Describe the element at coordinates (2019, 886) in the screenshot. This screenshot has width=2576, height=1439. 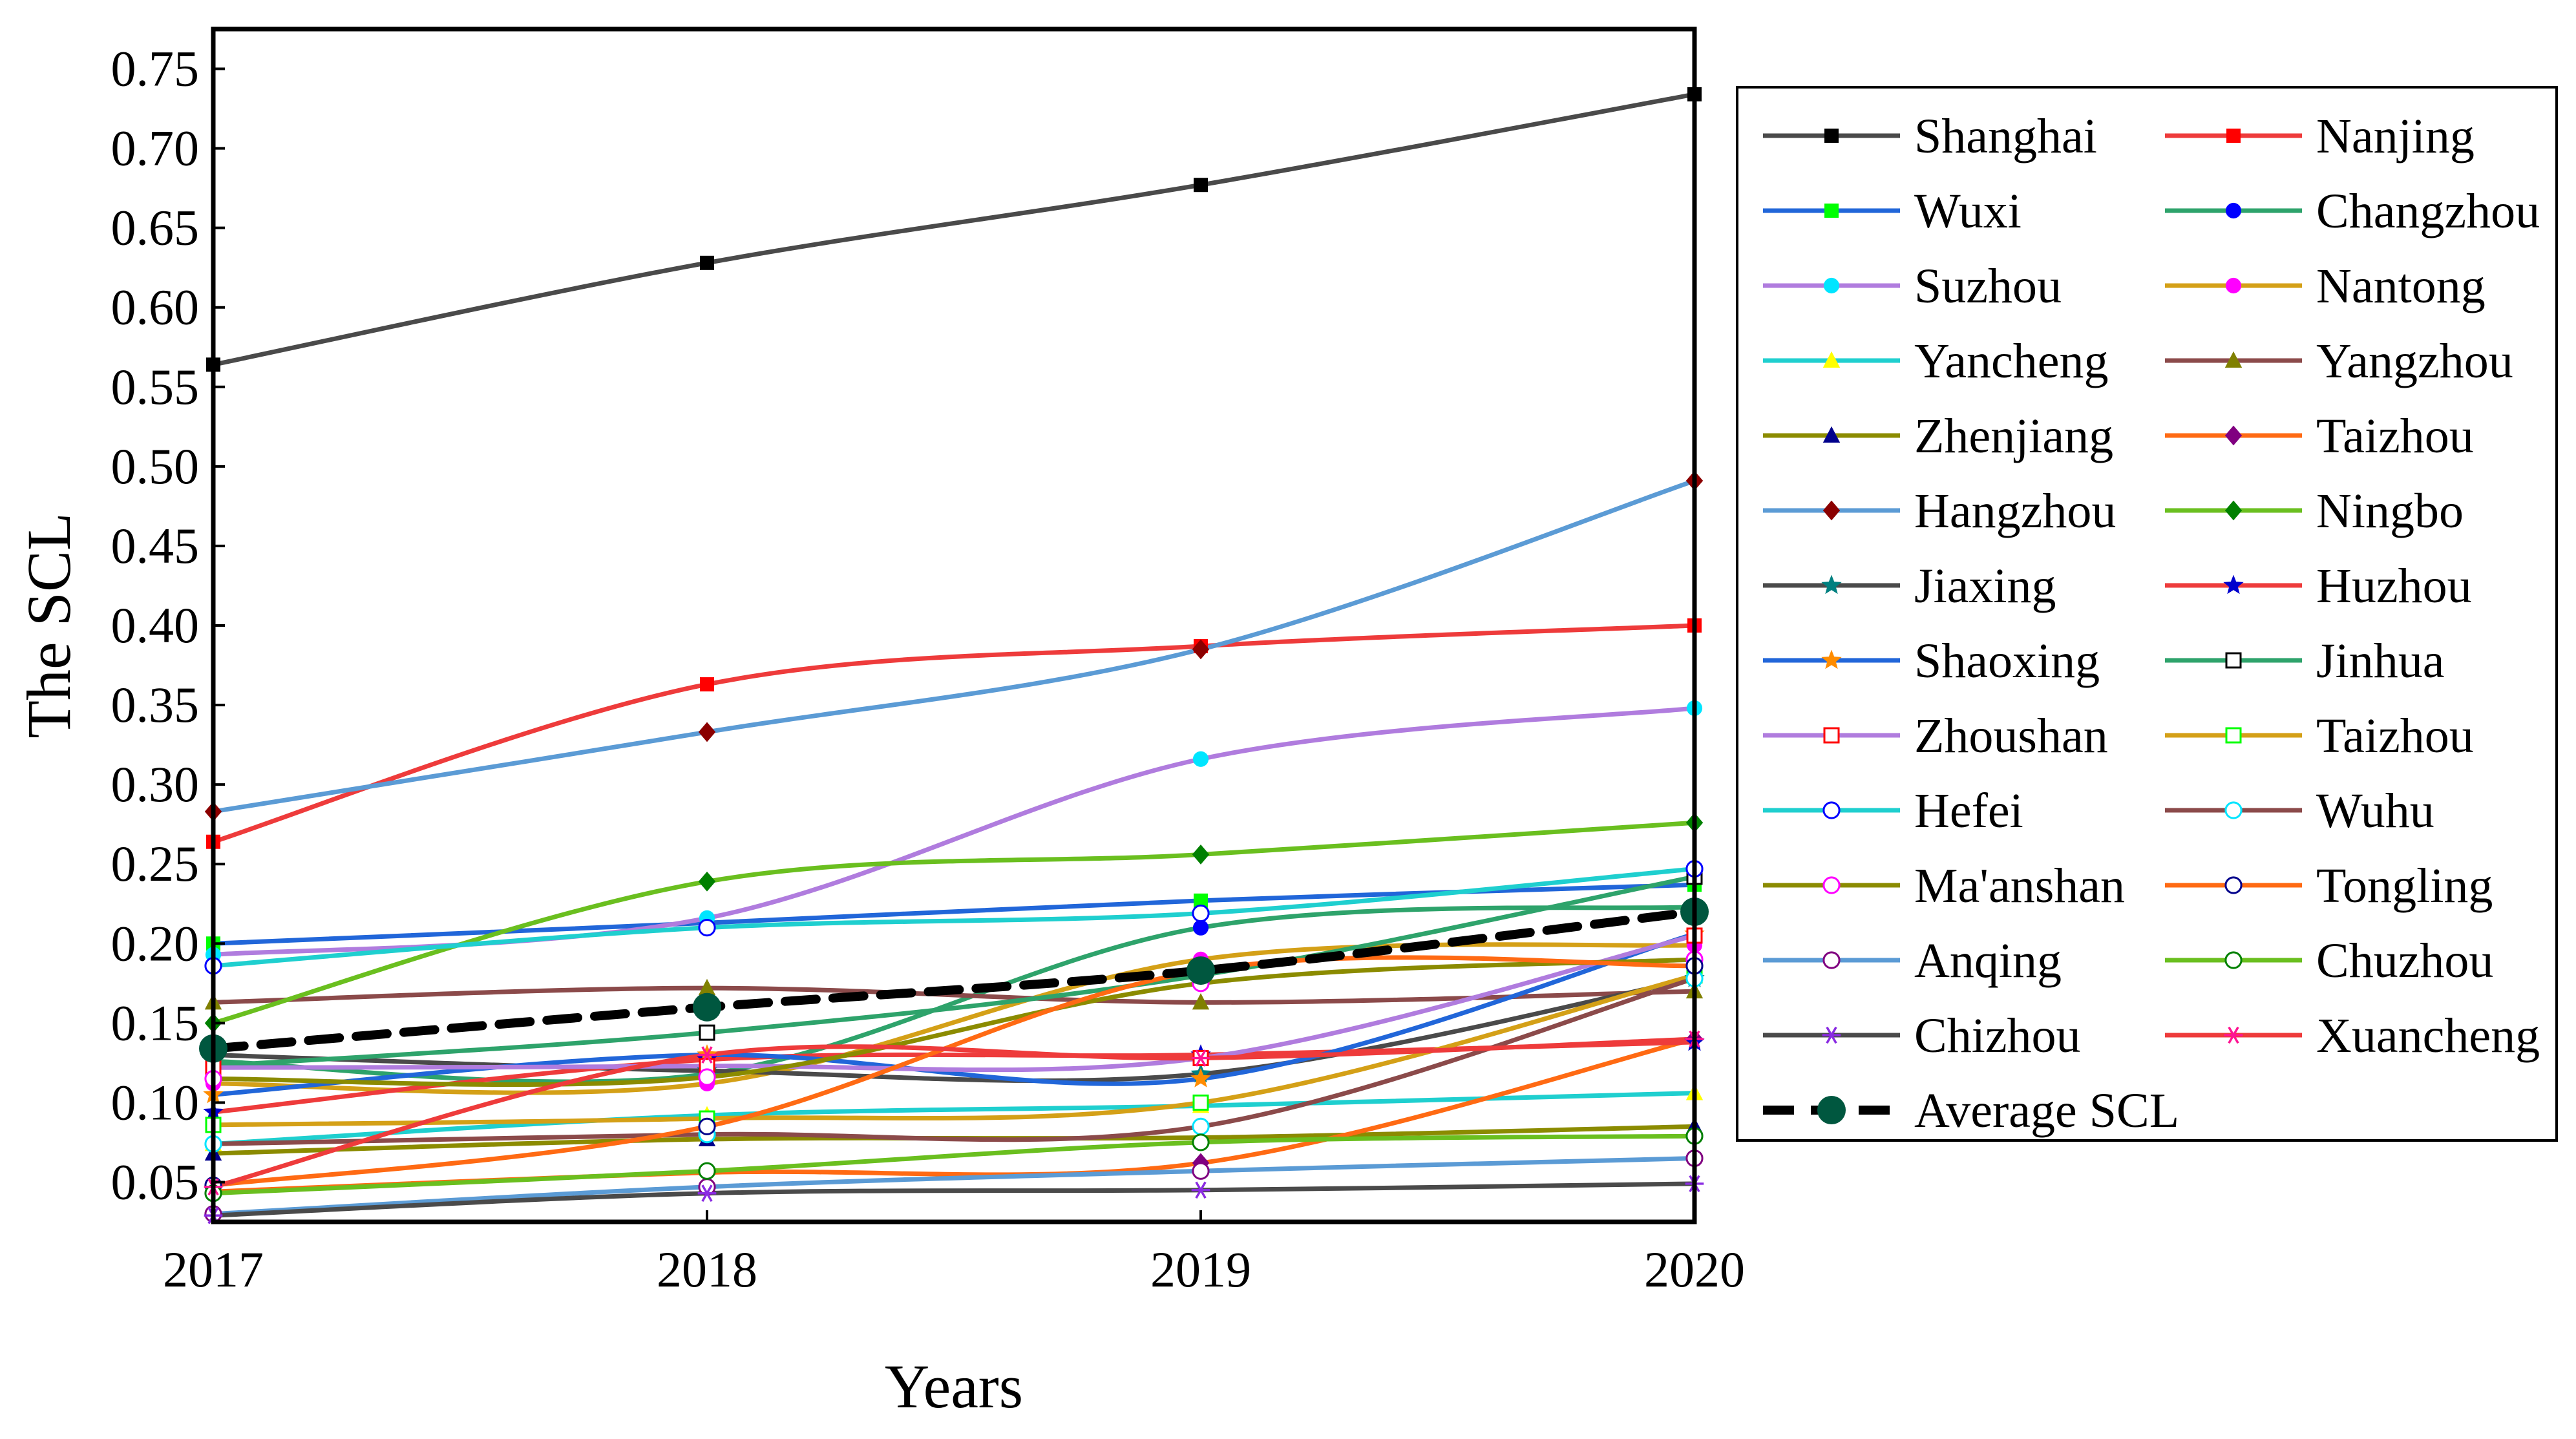
I see `legend-label: Ma'anshan` at that location.